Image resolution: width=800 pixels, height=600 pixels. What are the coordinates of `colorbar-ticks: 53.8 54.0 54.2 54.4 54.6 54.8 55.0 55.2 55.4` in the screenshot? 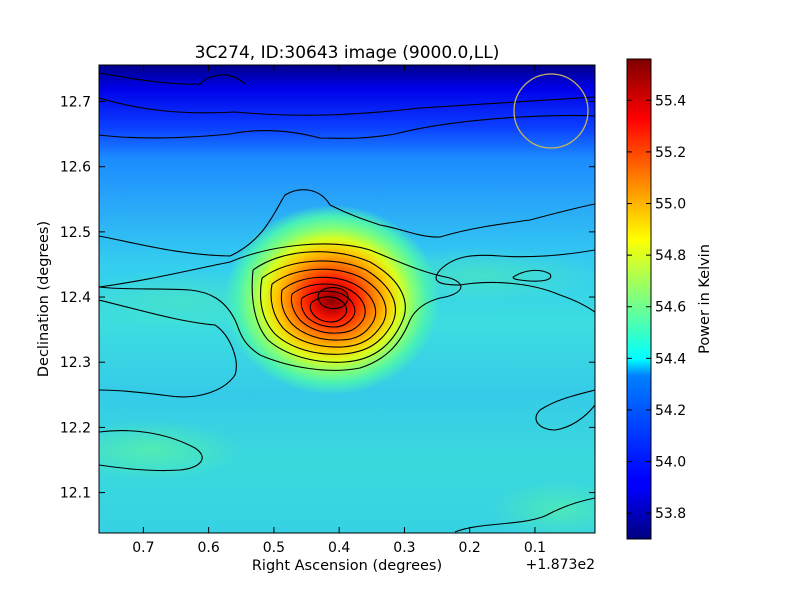 It's located at (656, 307).